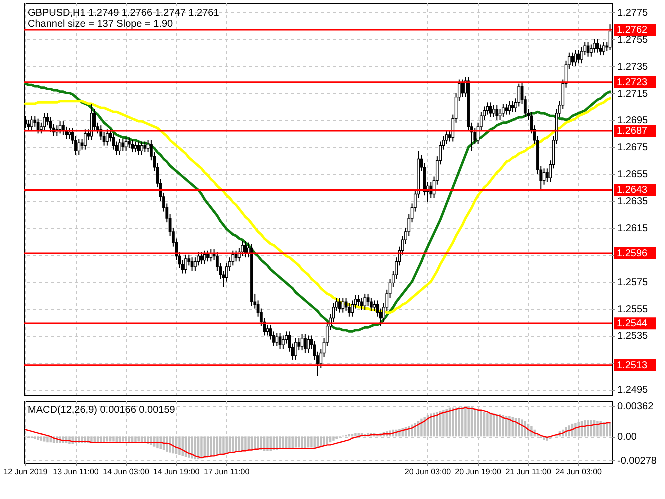  Describe the element at coordinates (579, 472) in the screenshot. I see `x-tick-label: 24 Jun 03:00` at that location.